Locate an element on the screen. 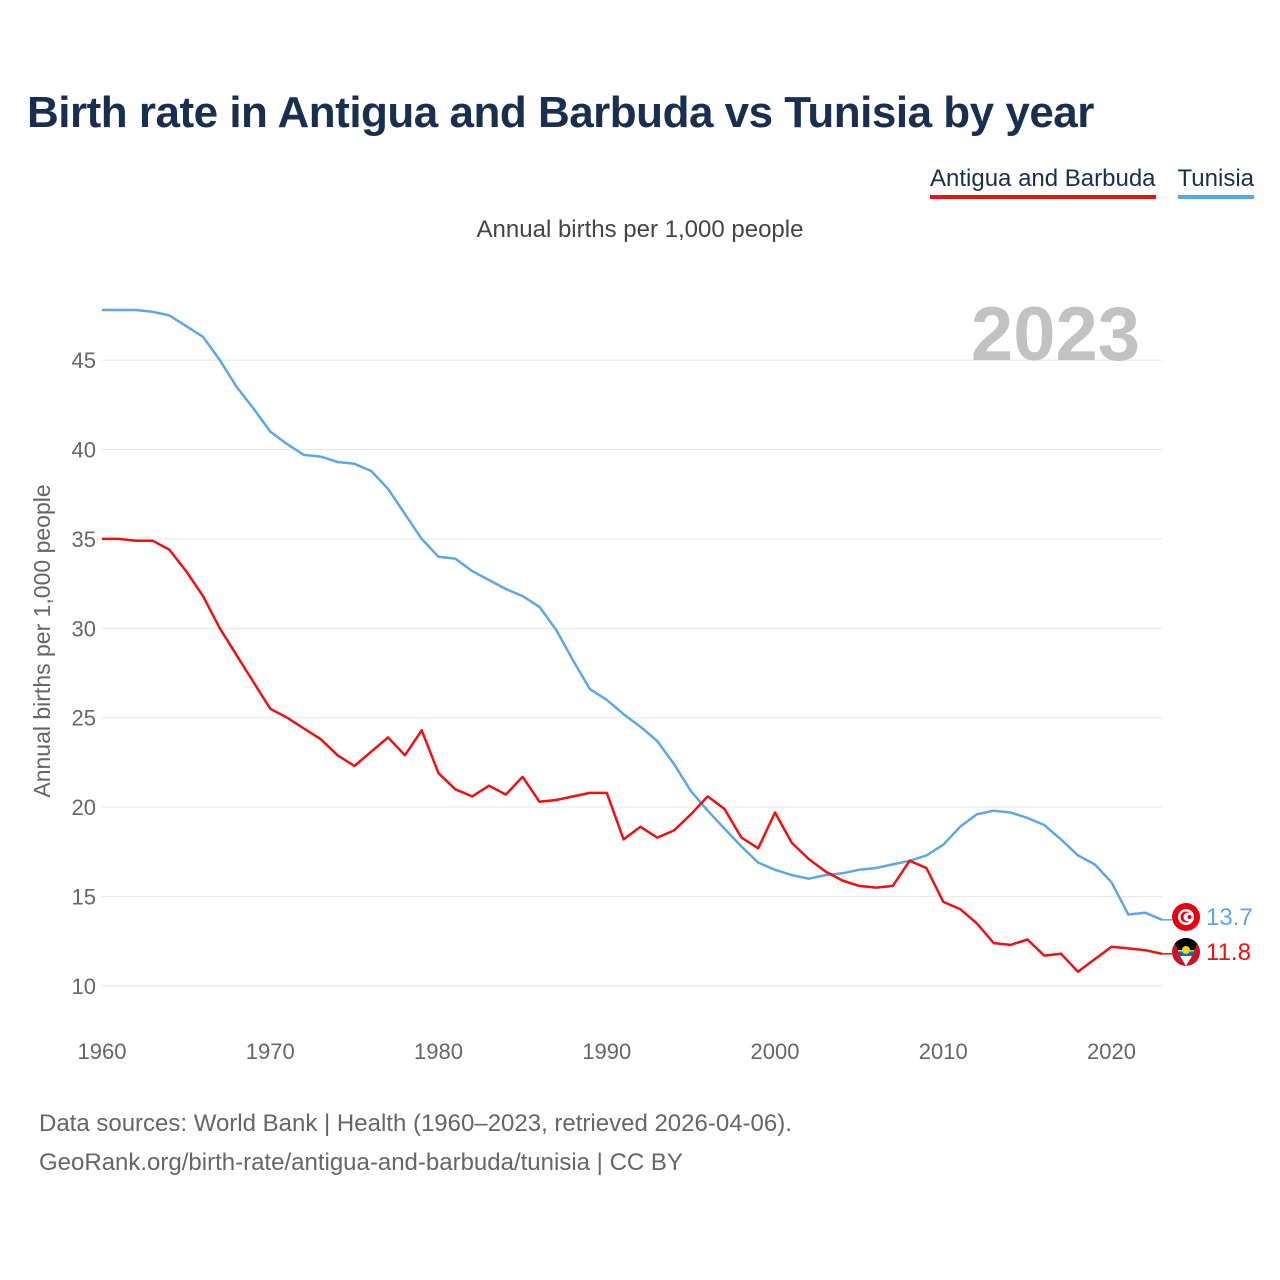  x-axis-ticks: 1960 1970 1980 1990 2000 2010 2020 is located at coordinates (607, 1051).